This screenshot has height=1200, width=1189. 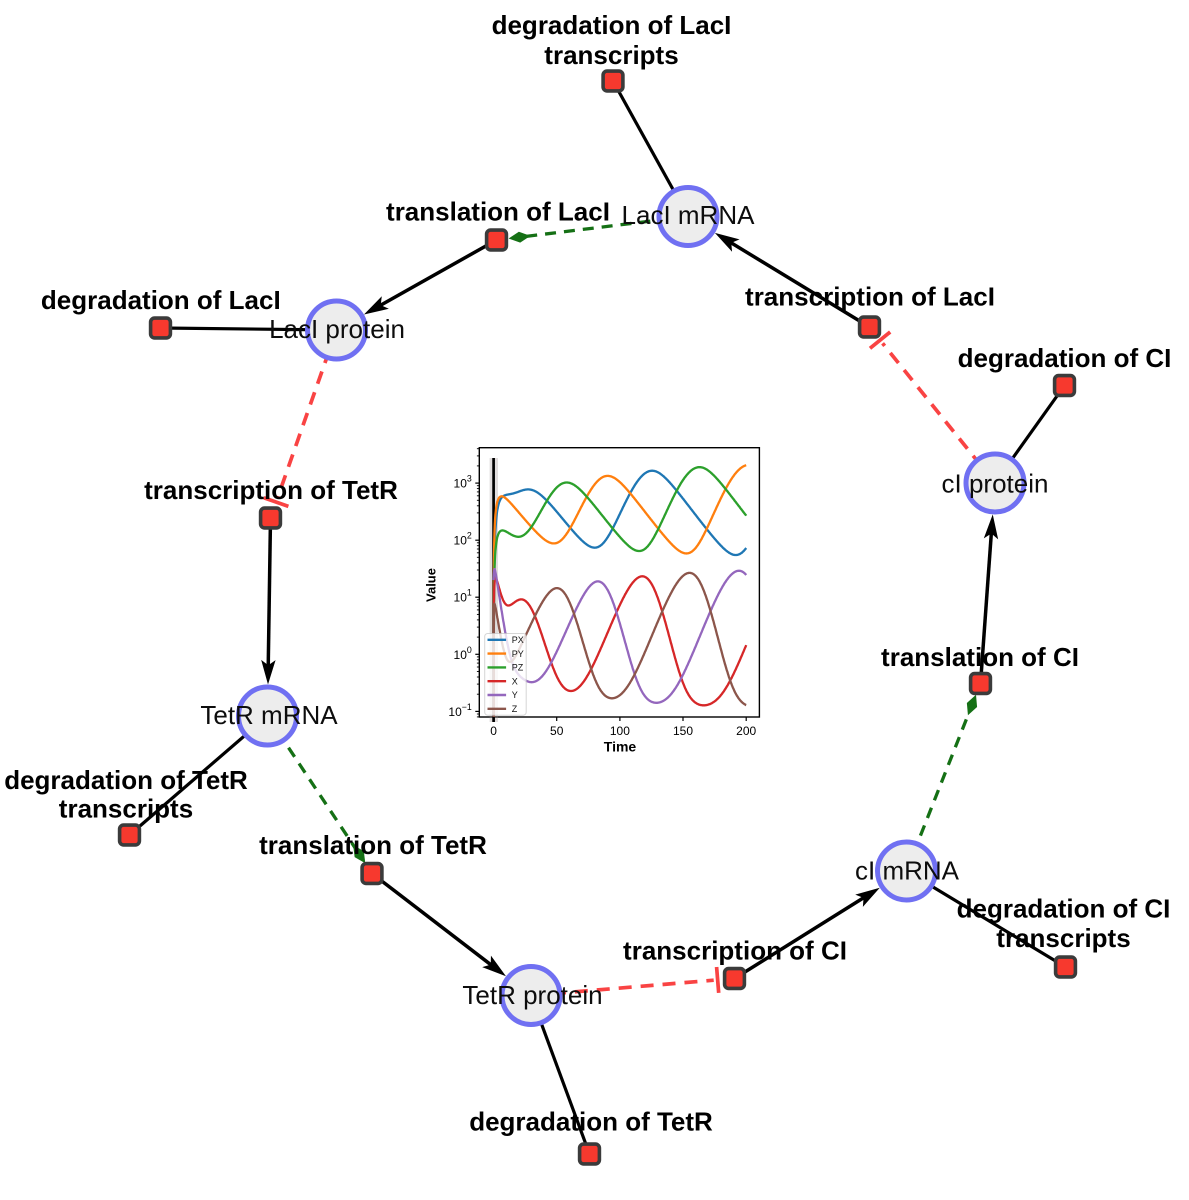 I want to click on svg-text: transcription of TetR, so click(x=271, y=490).